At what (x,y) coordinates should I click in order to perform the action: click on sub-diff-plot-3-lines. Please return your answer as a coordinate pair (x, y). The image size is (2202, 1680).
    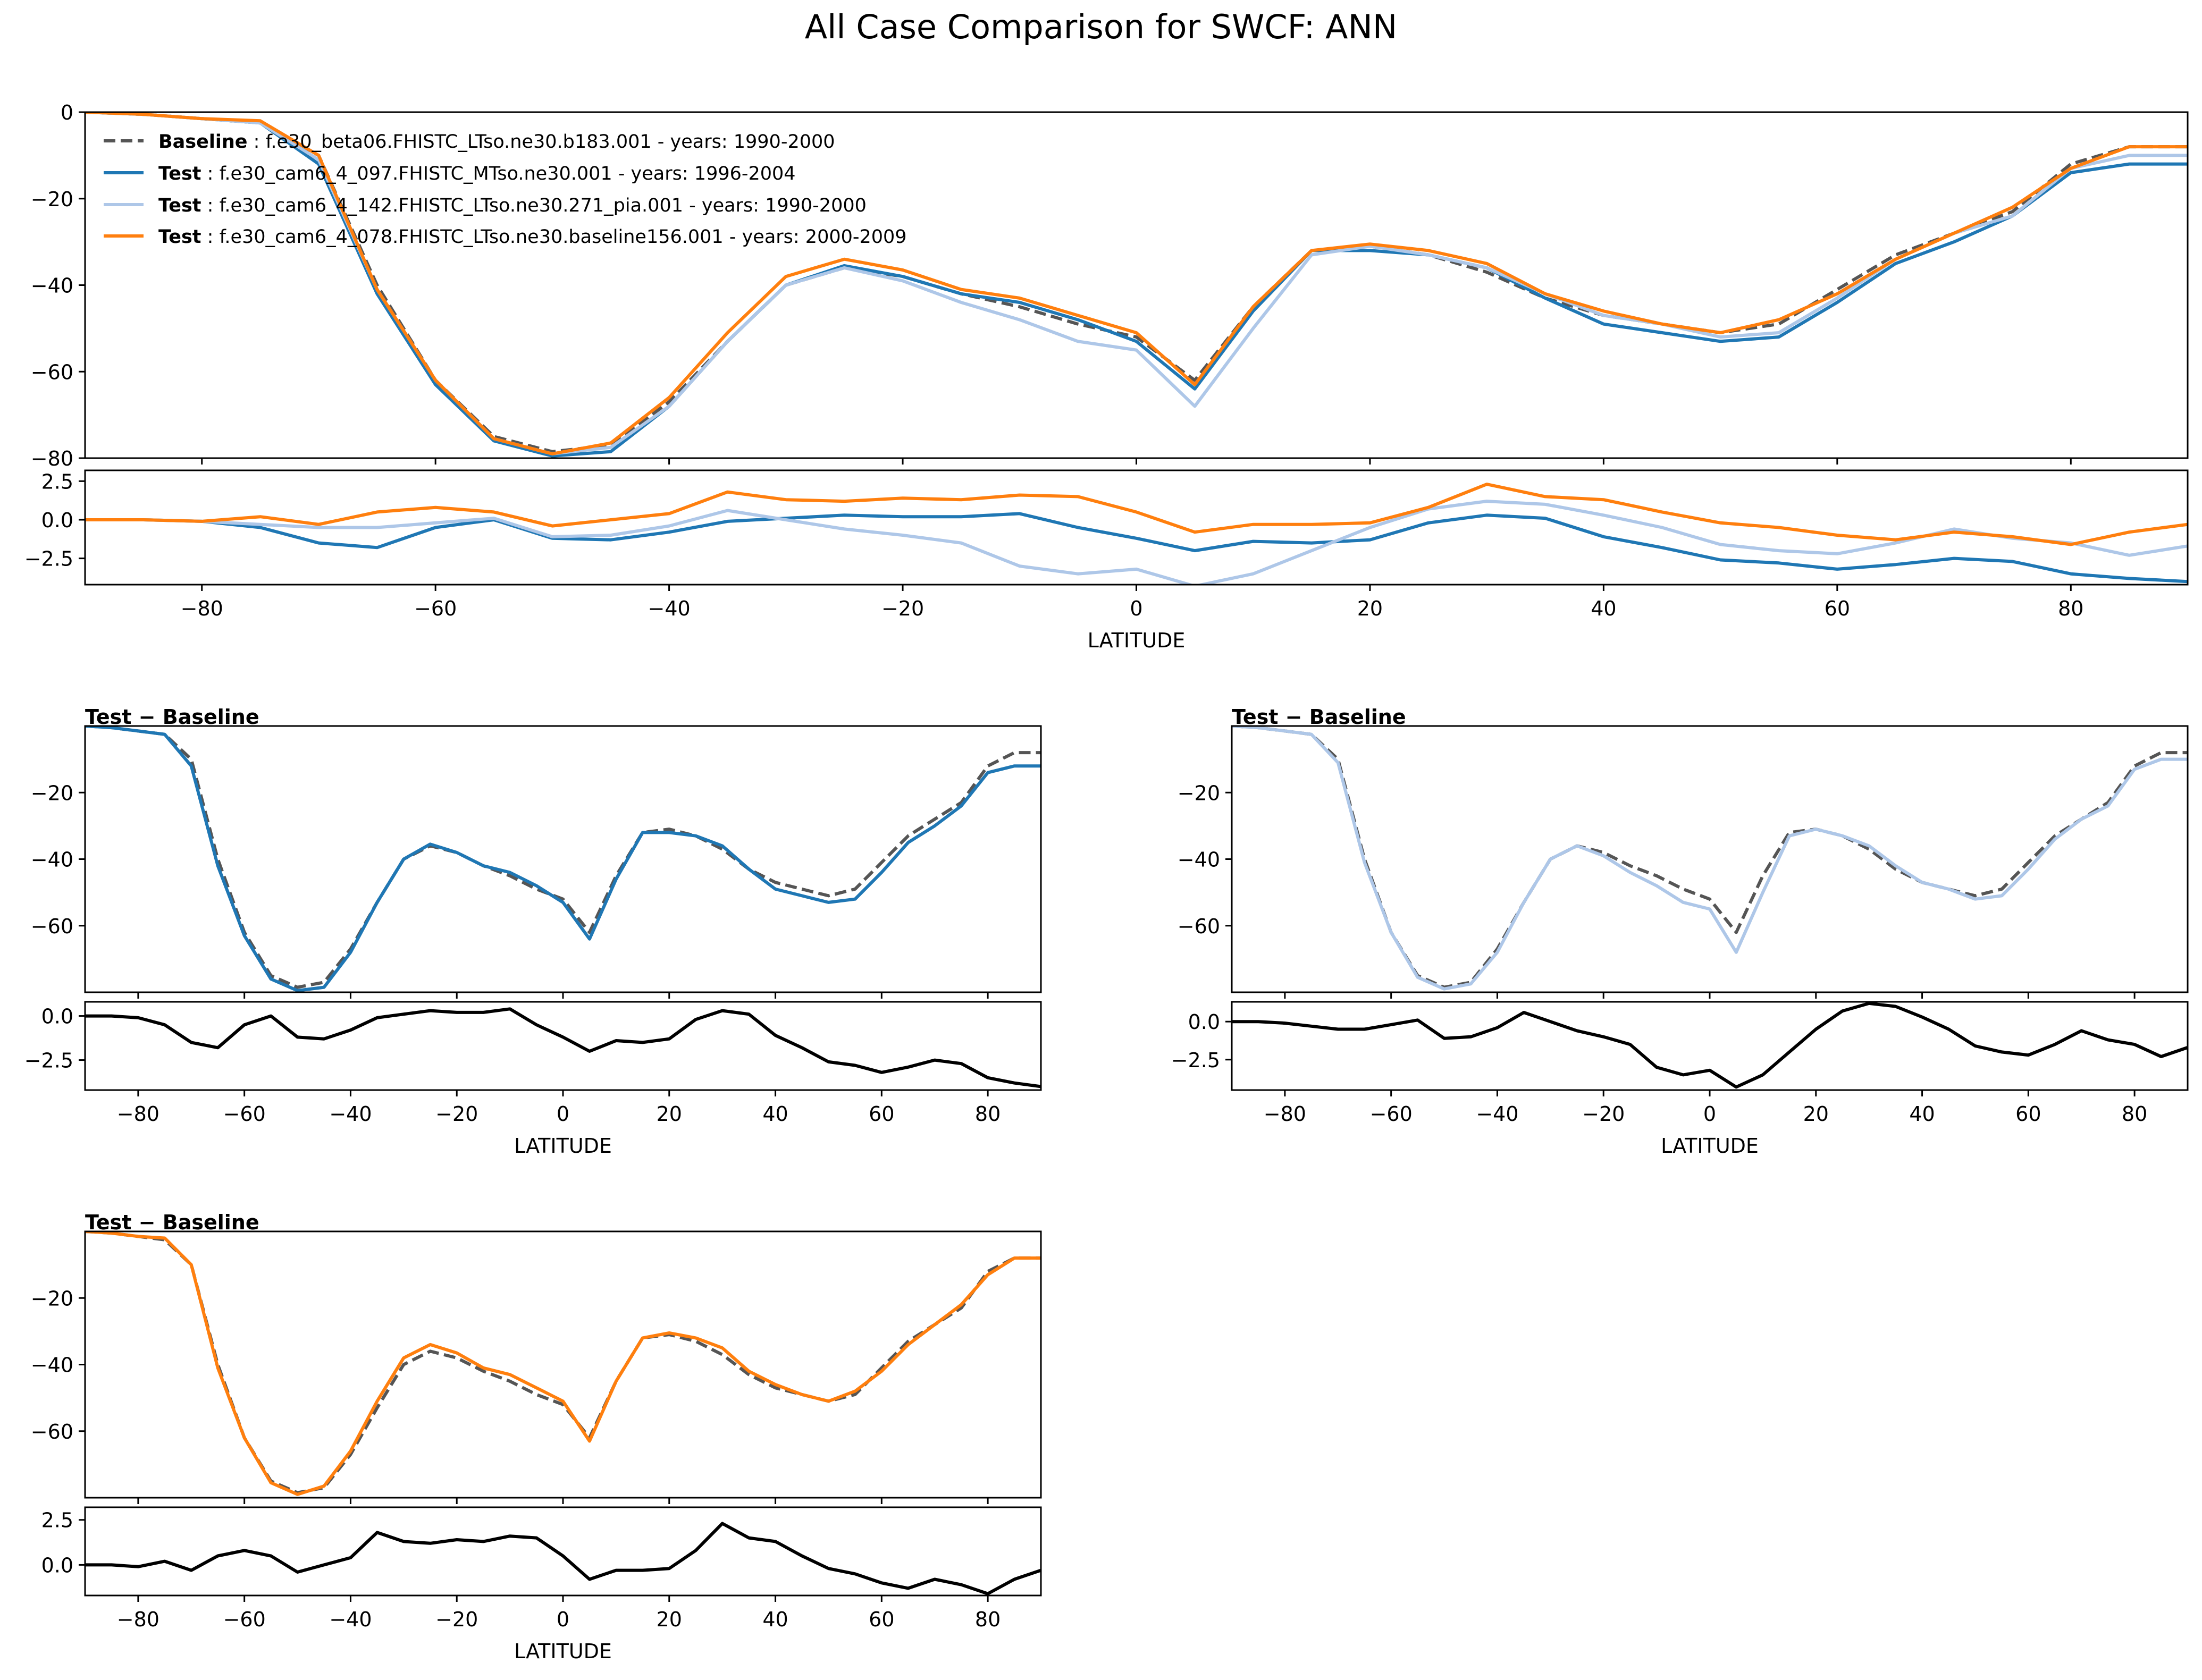
    Looking at the image, I should click on (563, 1558).